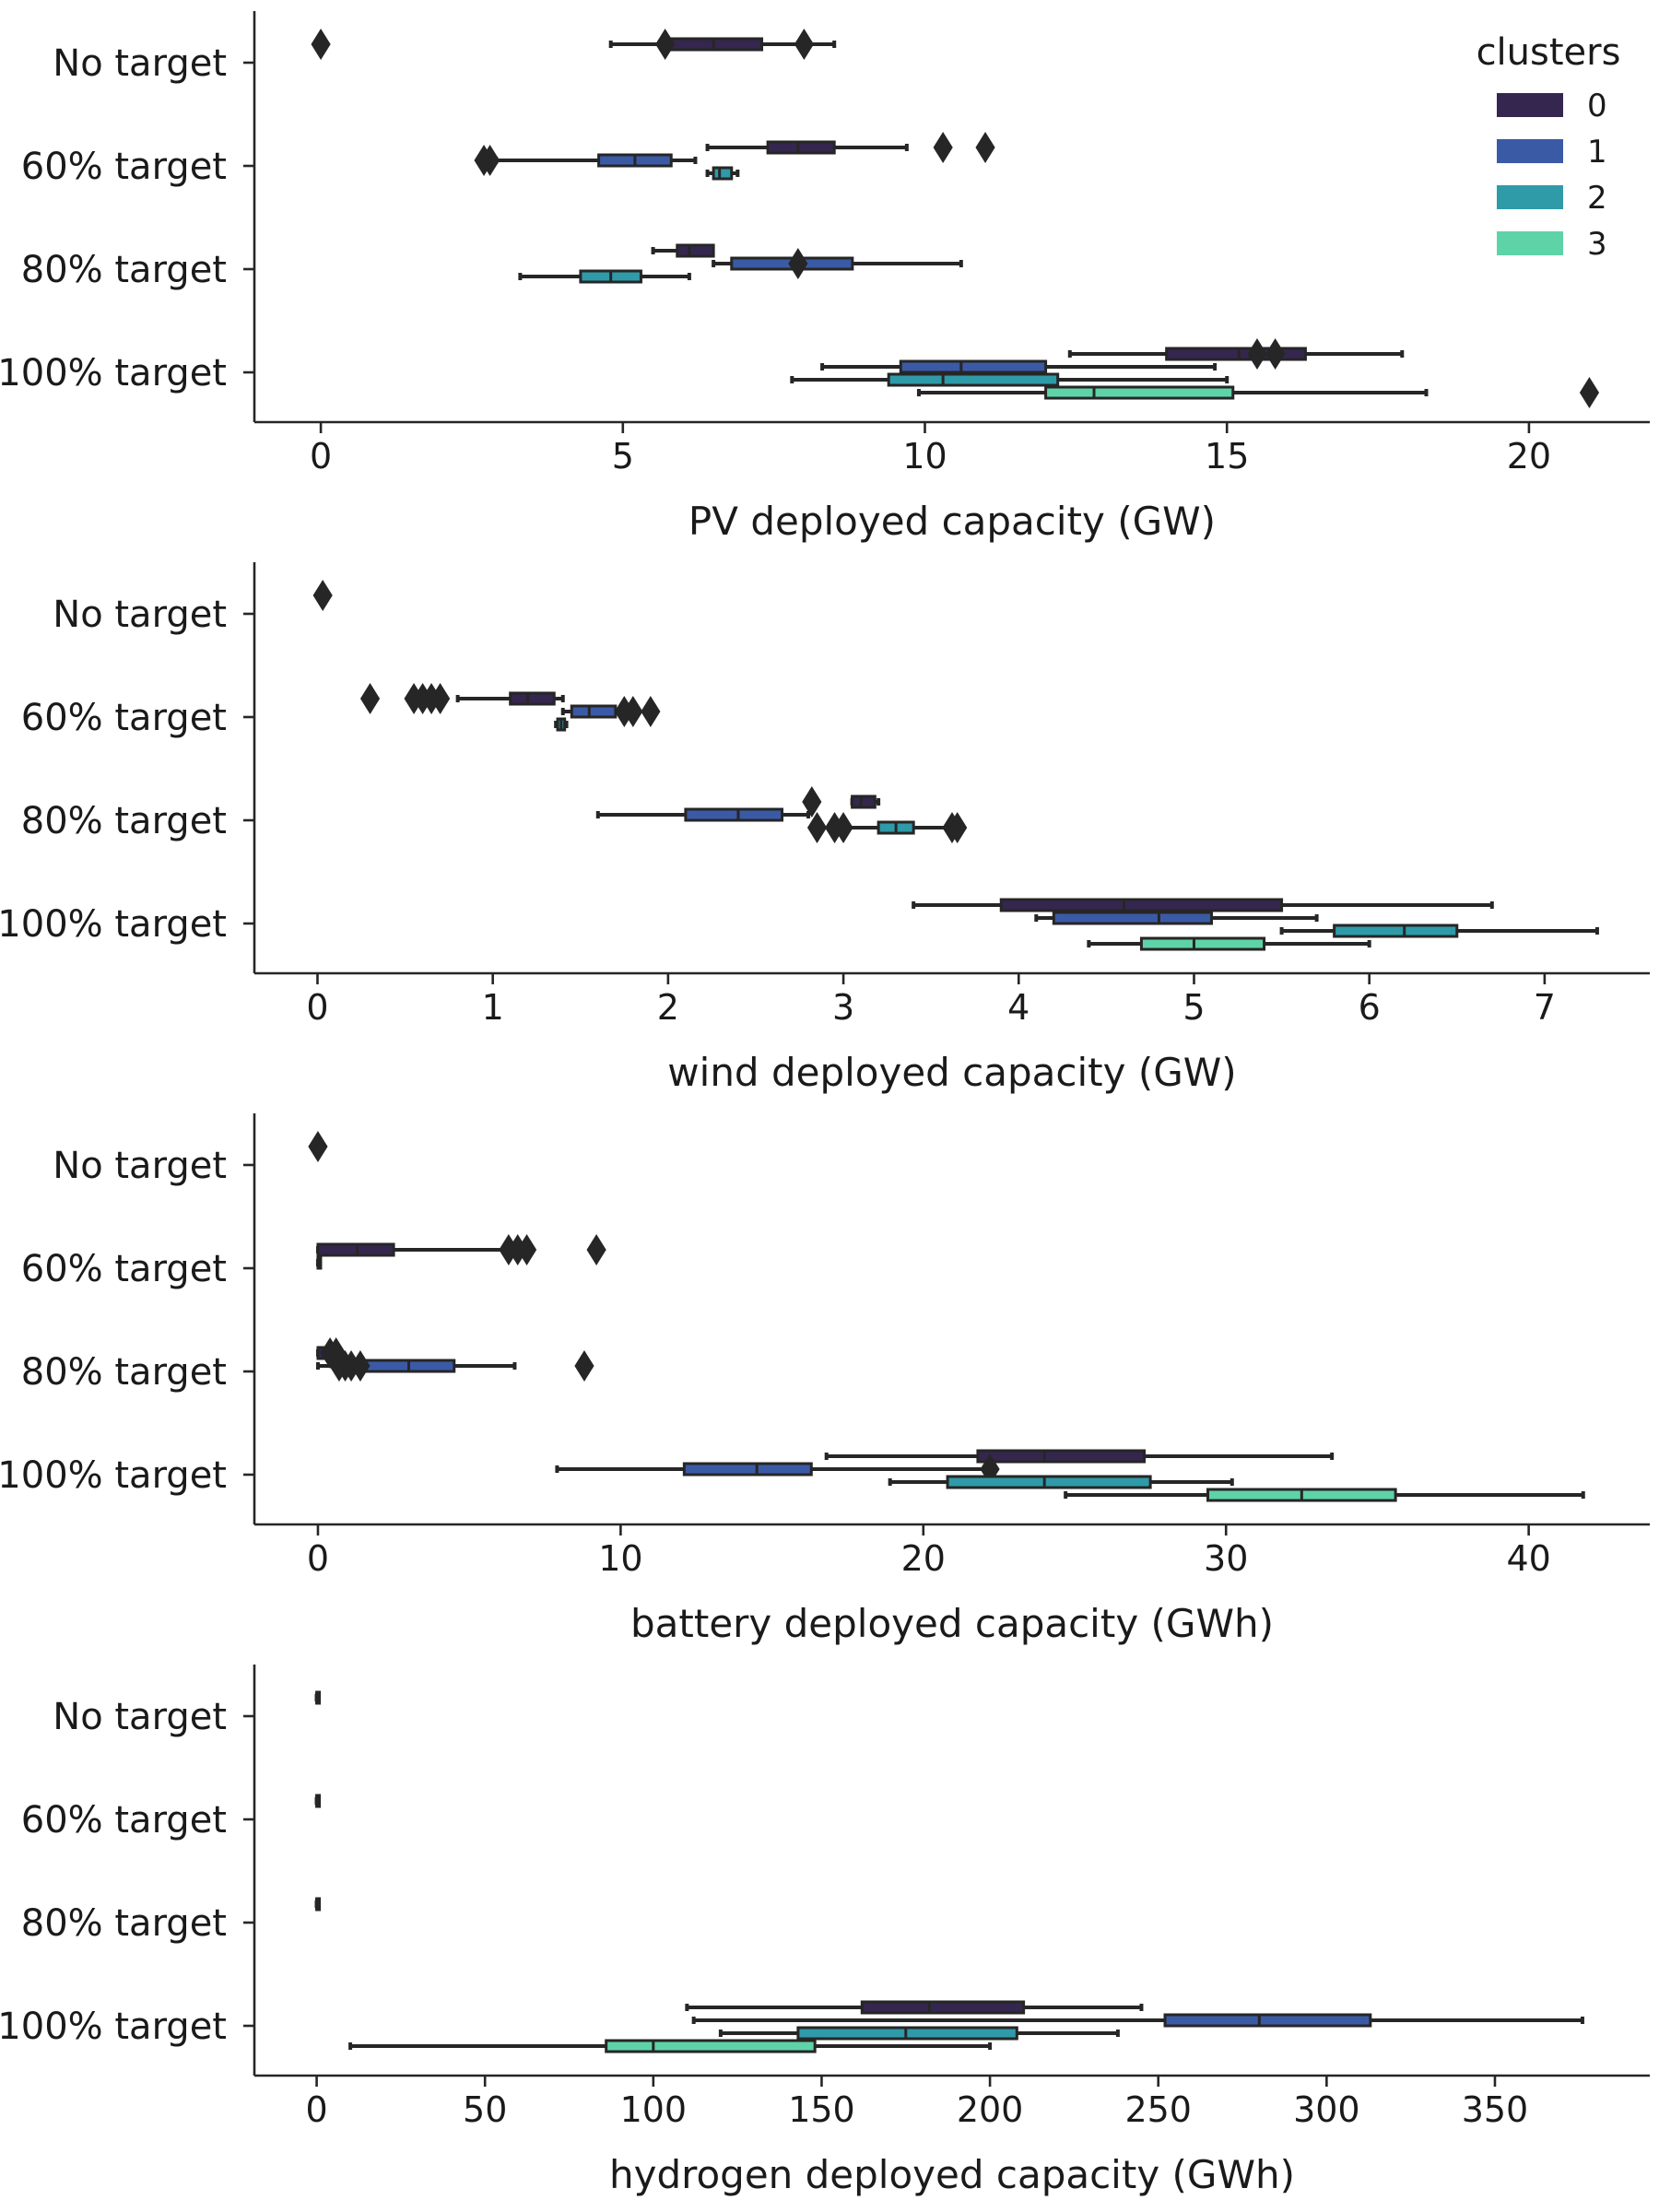  Describe the element at coordinates (1158, 2109) in the screenshot. I see `x-tick-label: 250` at that location.